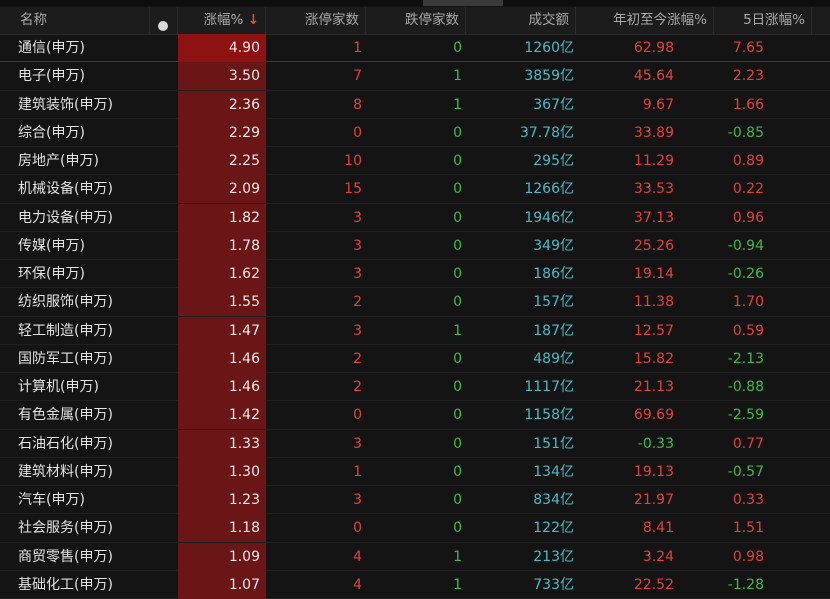 The height and width of the screenshot is (599, 830). Describe the element at coordinates (51, 76) in the screenshot. I see `industry-name: 电子(申万)` at that location.